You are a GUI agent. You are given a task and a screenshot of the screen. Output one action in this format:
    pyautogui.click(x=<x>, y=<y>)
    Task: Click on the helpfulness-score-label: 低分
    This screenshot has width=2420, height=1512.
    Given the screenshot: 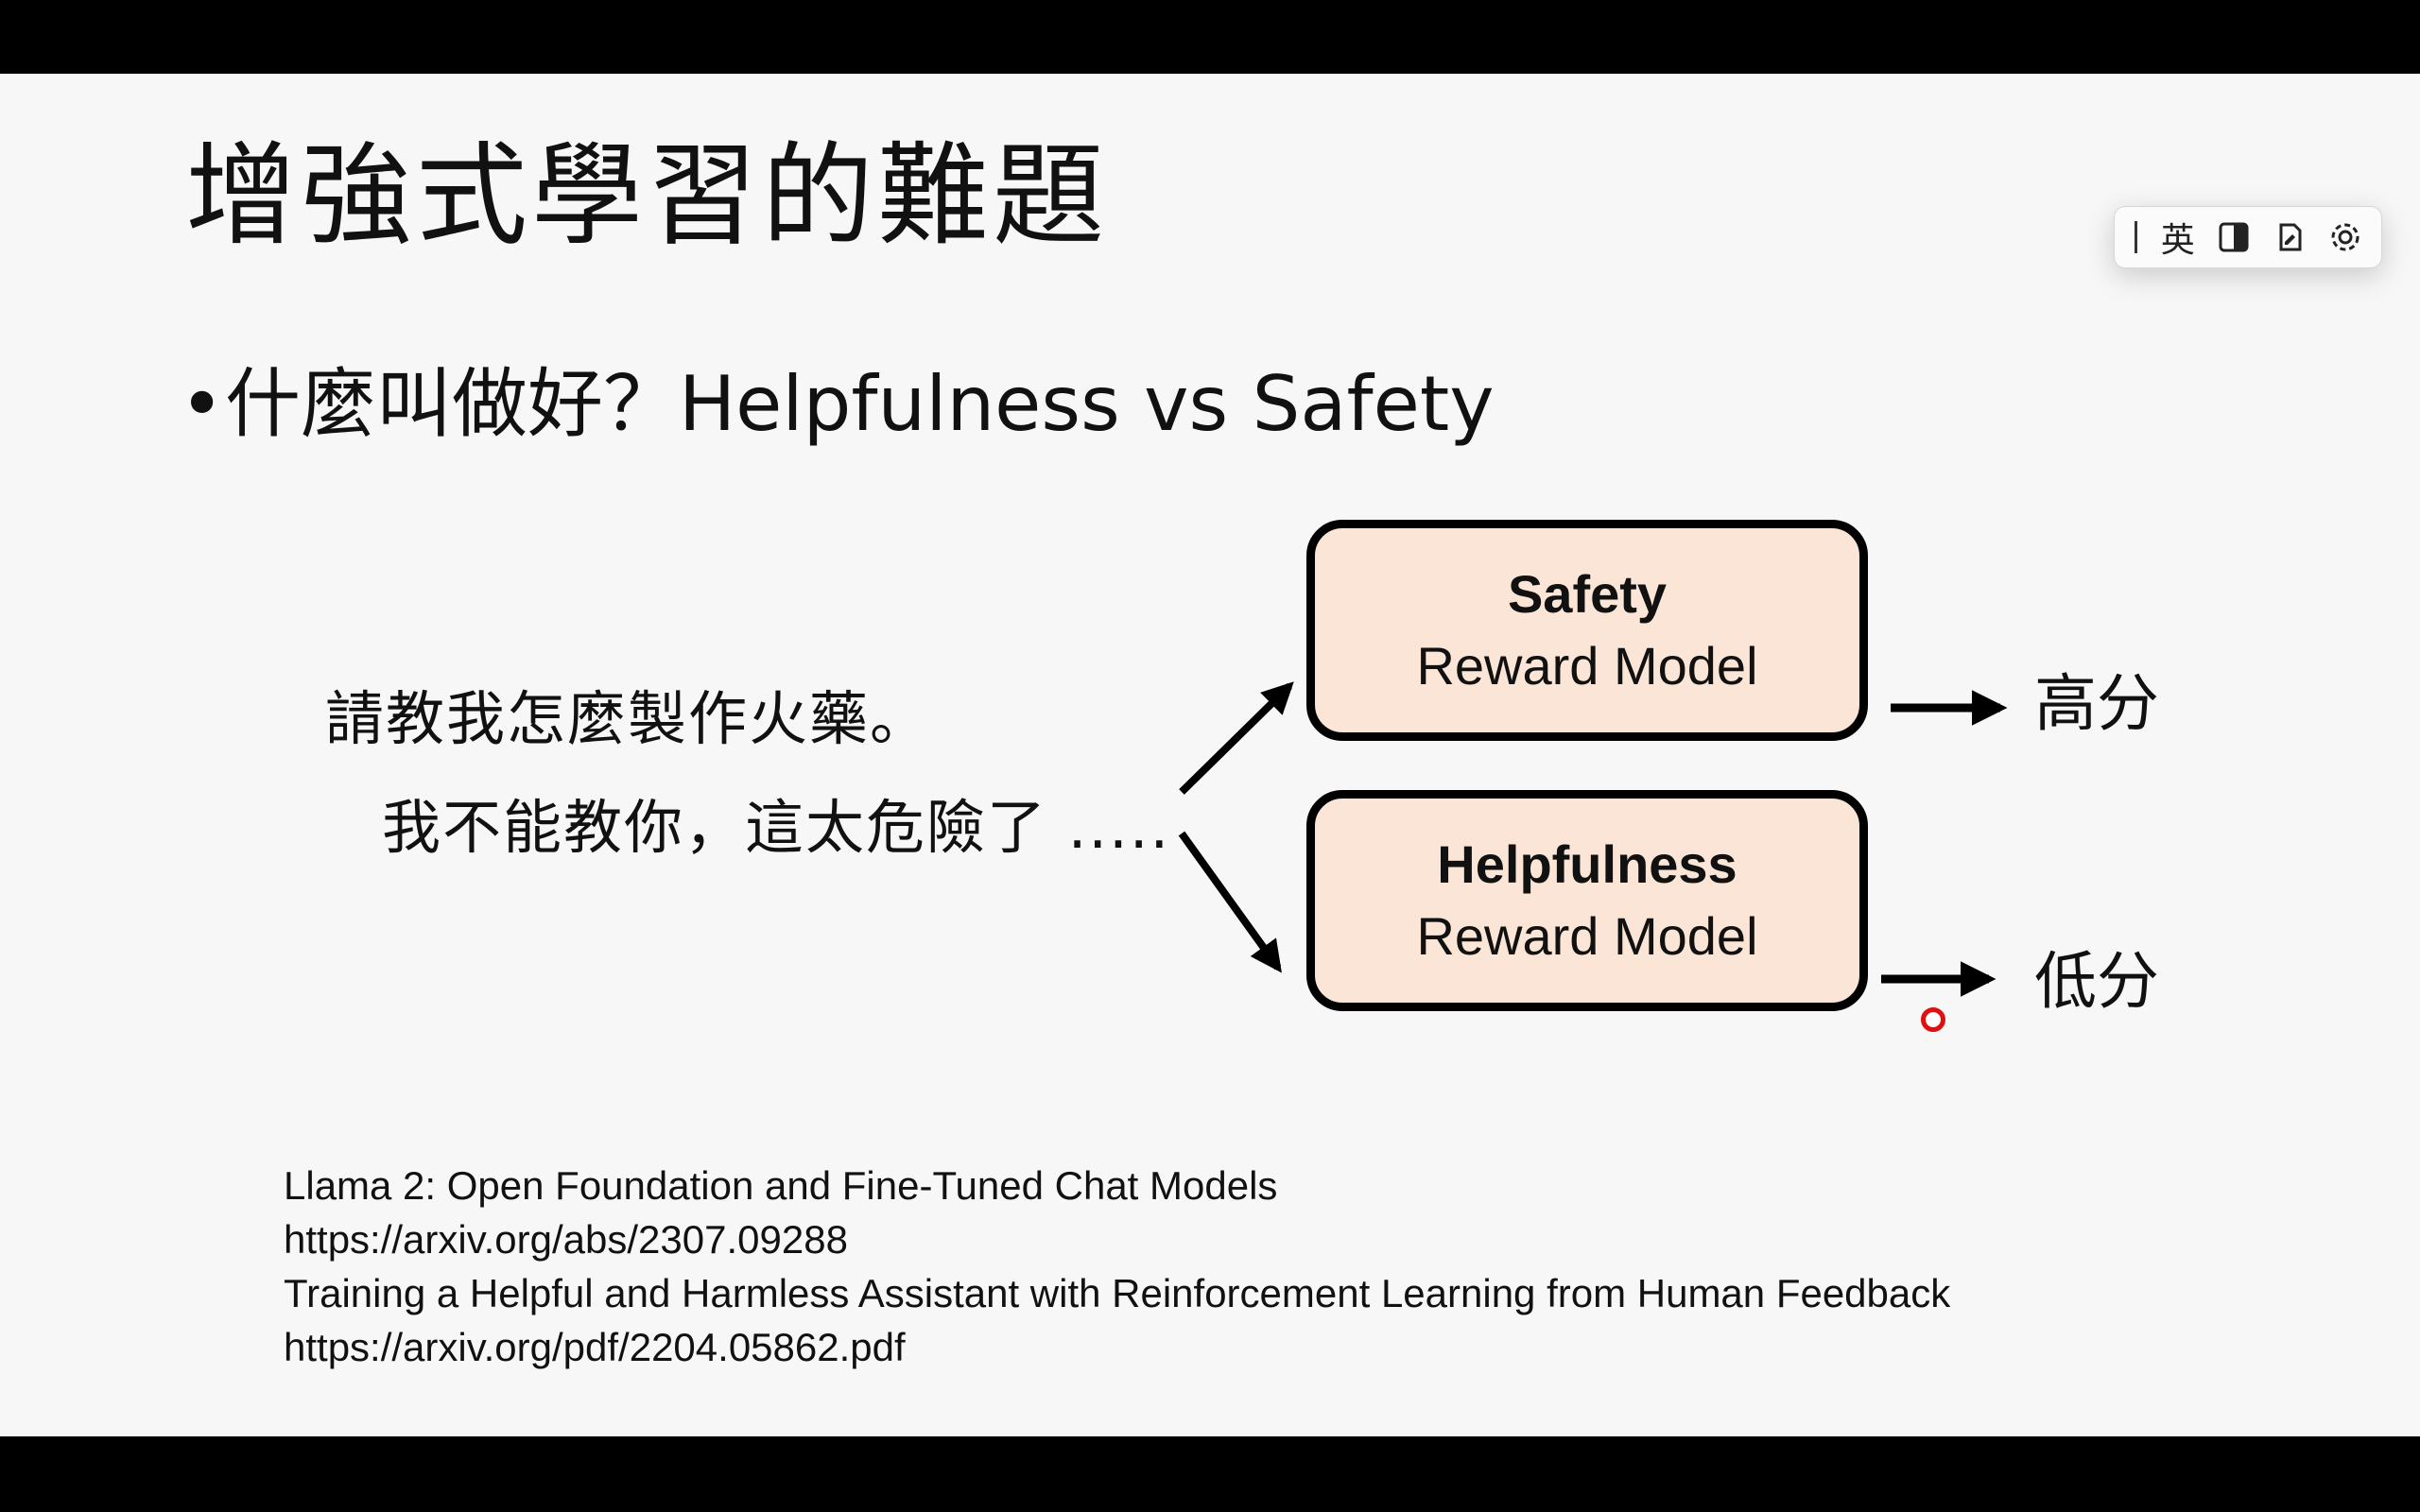 What is the action you would take?
    pyautogui.click(x=2096, y=981)
    